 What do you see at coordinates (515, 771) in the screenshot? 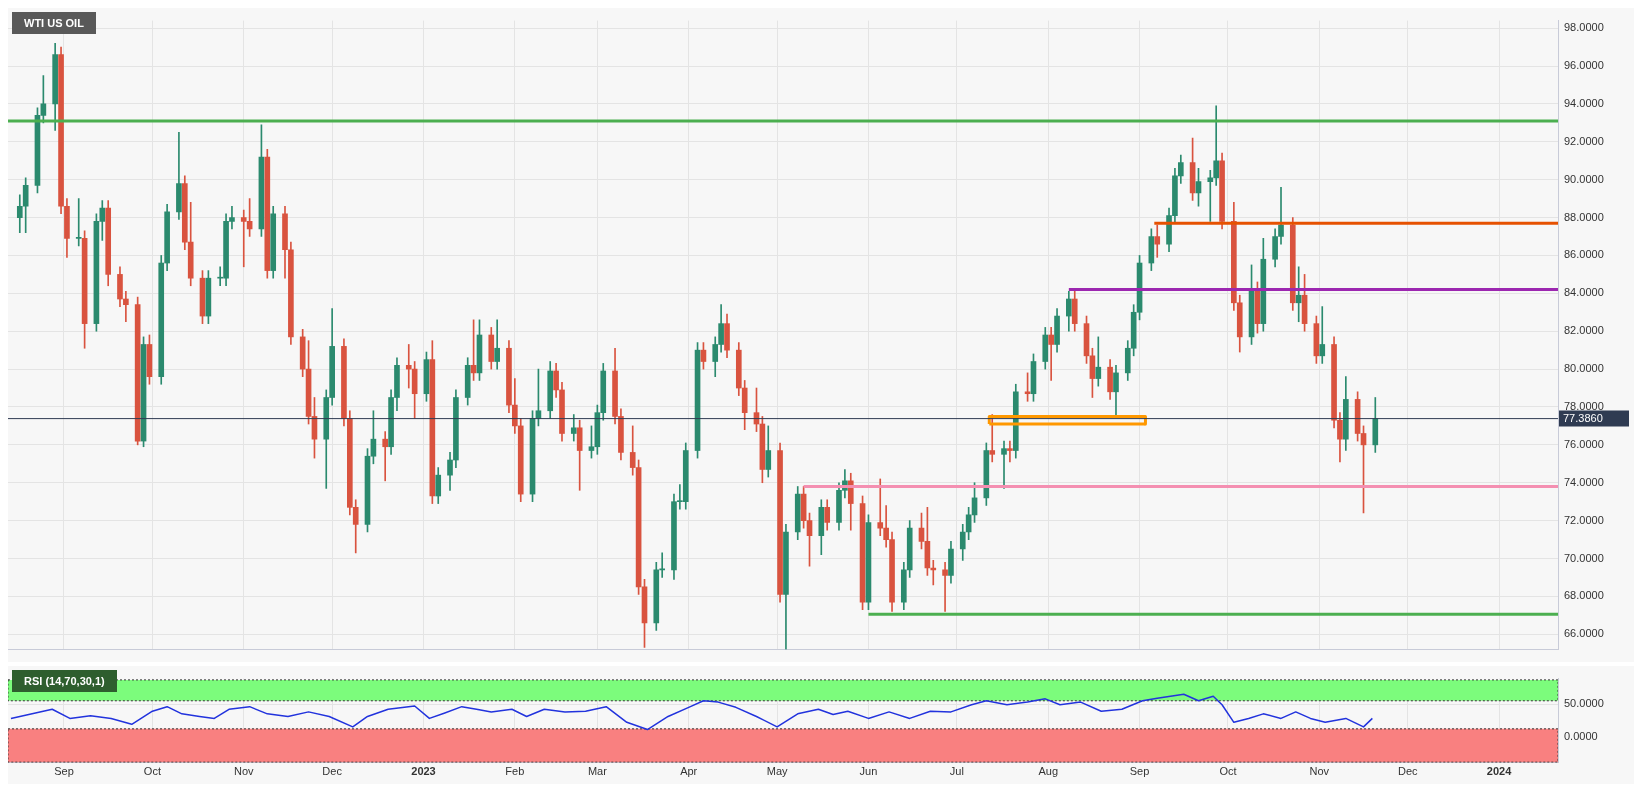
I see `x-tick-label: Feb` at bounding box center [515, 771].